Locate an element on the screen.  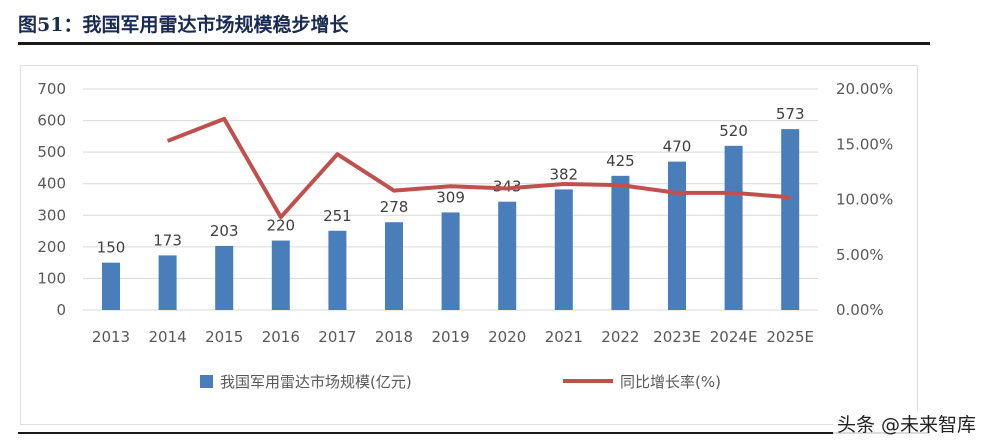
legend-swatch-bar is located at coordinates (206, 381).